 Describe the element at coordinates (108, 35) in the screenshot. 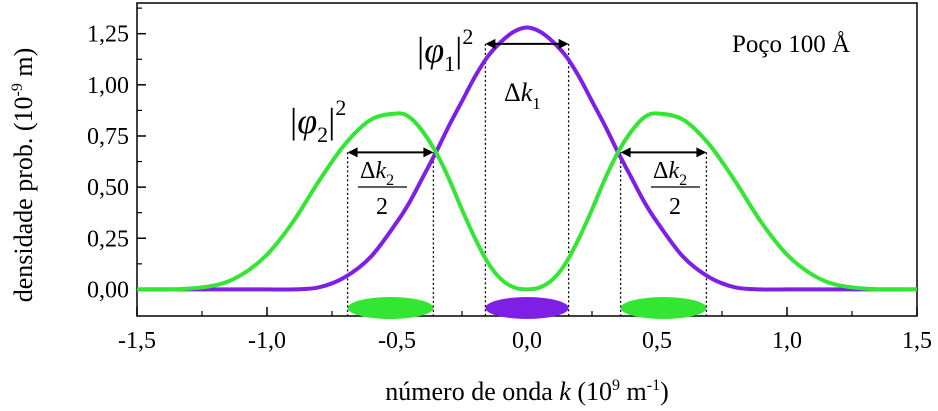

I see `y-tick-label: 1,25` at that location.